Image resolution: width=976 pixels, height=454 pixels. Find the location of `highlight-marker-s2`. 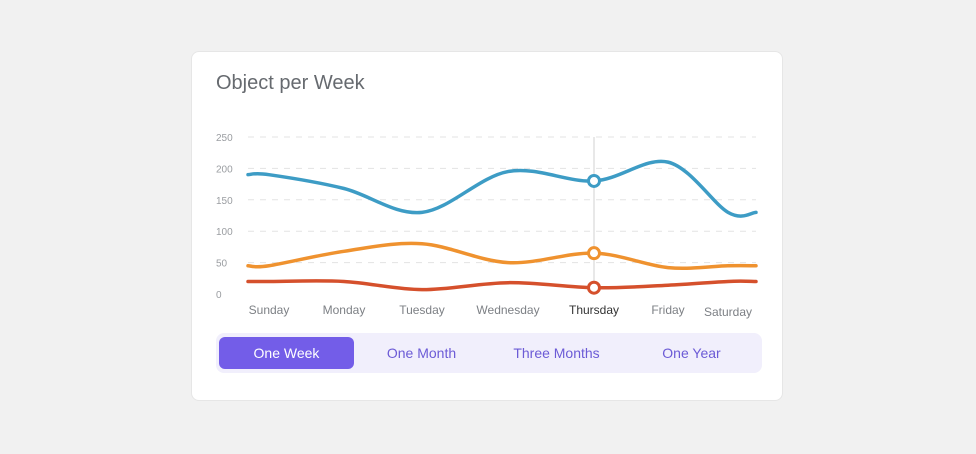

highlight-marker-s2 is located at coordinates (594, 287).